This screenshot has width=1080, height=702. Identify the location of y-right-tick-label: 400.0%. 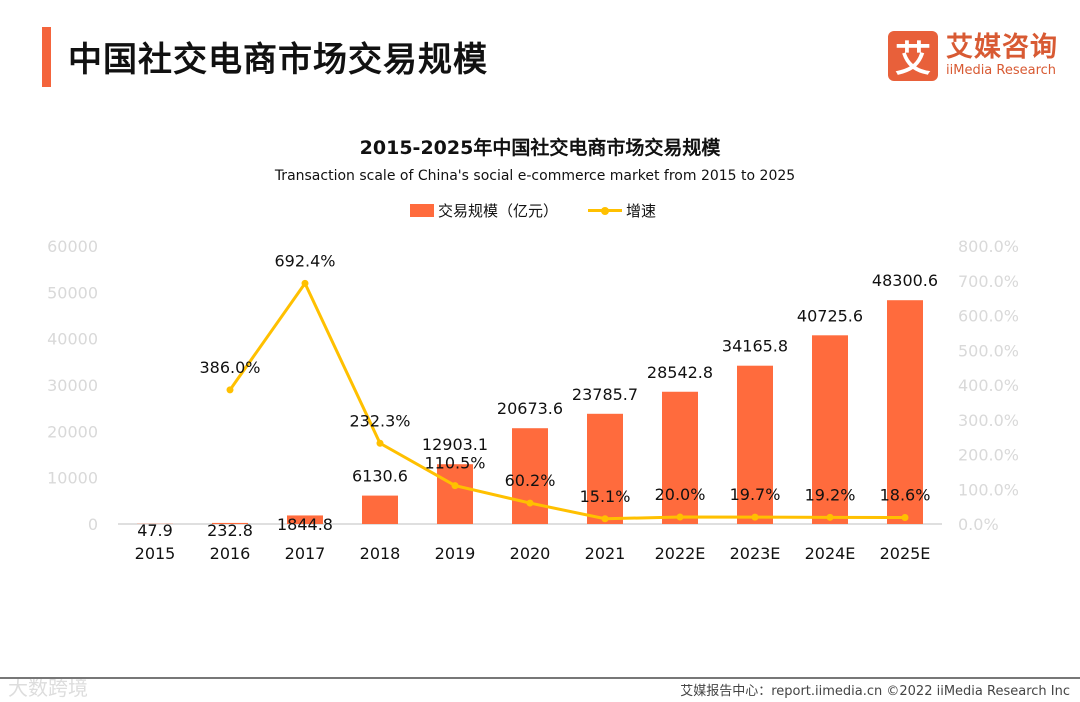
(988, 385).